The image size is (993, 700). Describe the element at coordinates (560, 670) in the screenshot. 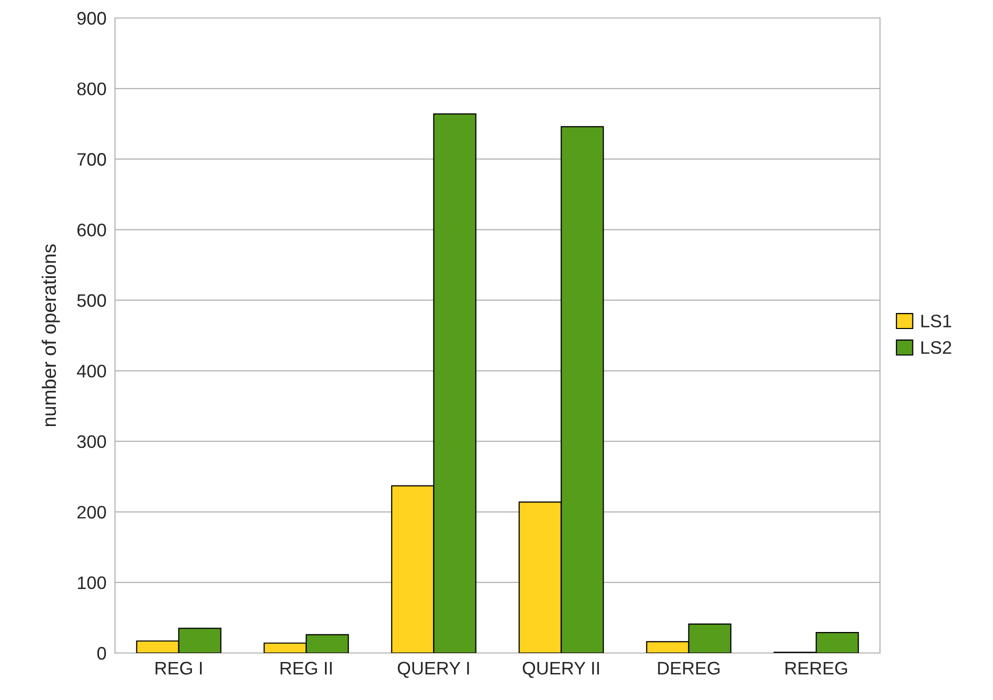

I see `x-tick-label: QUERY II` at that location.